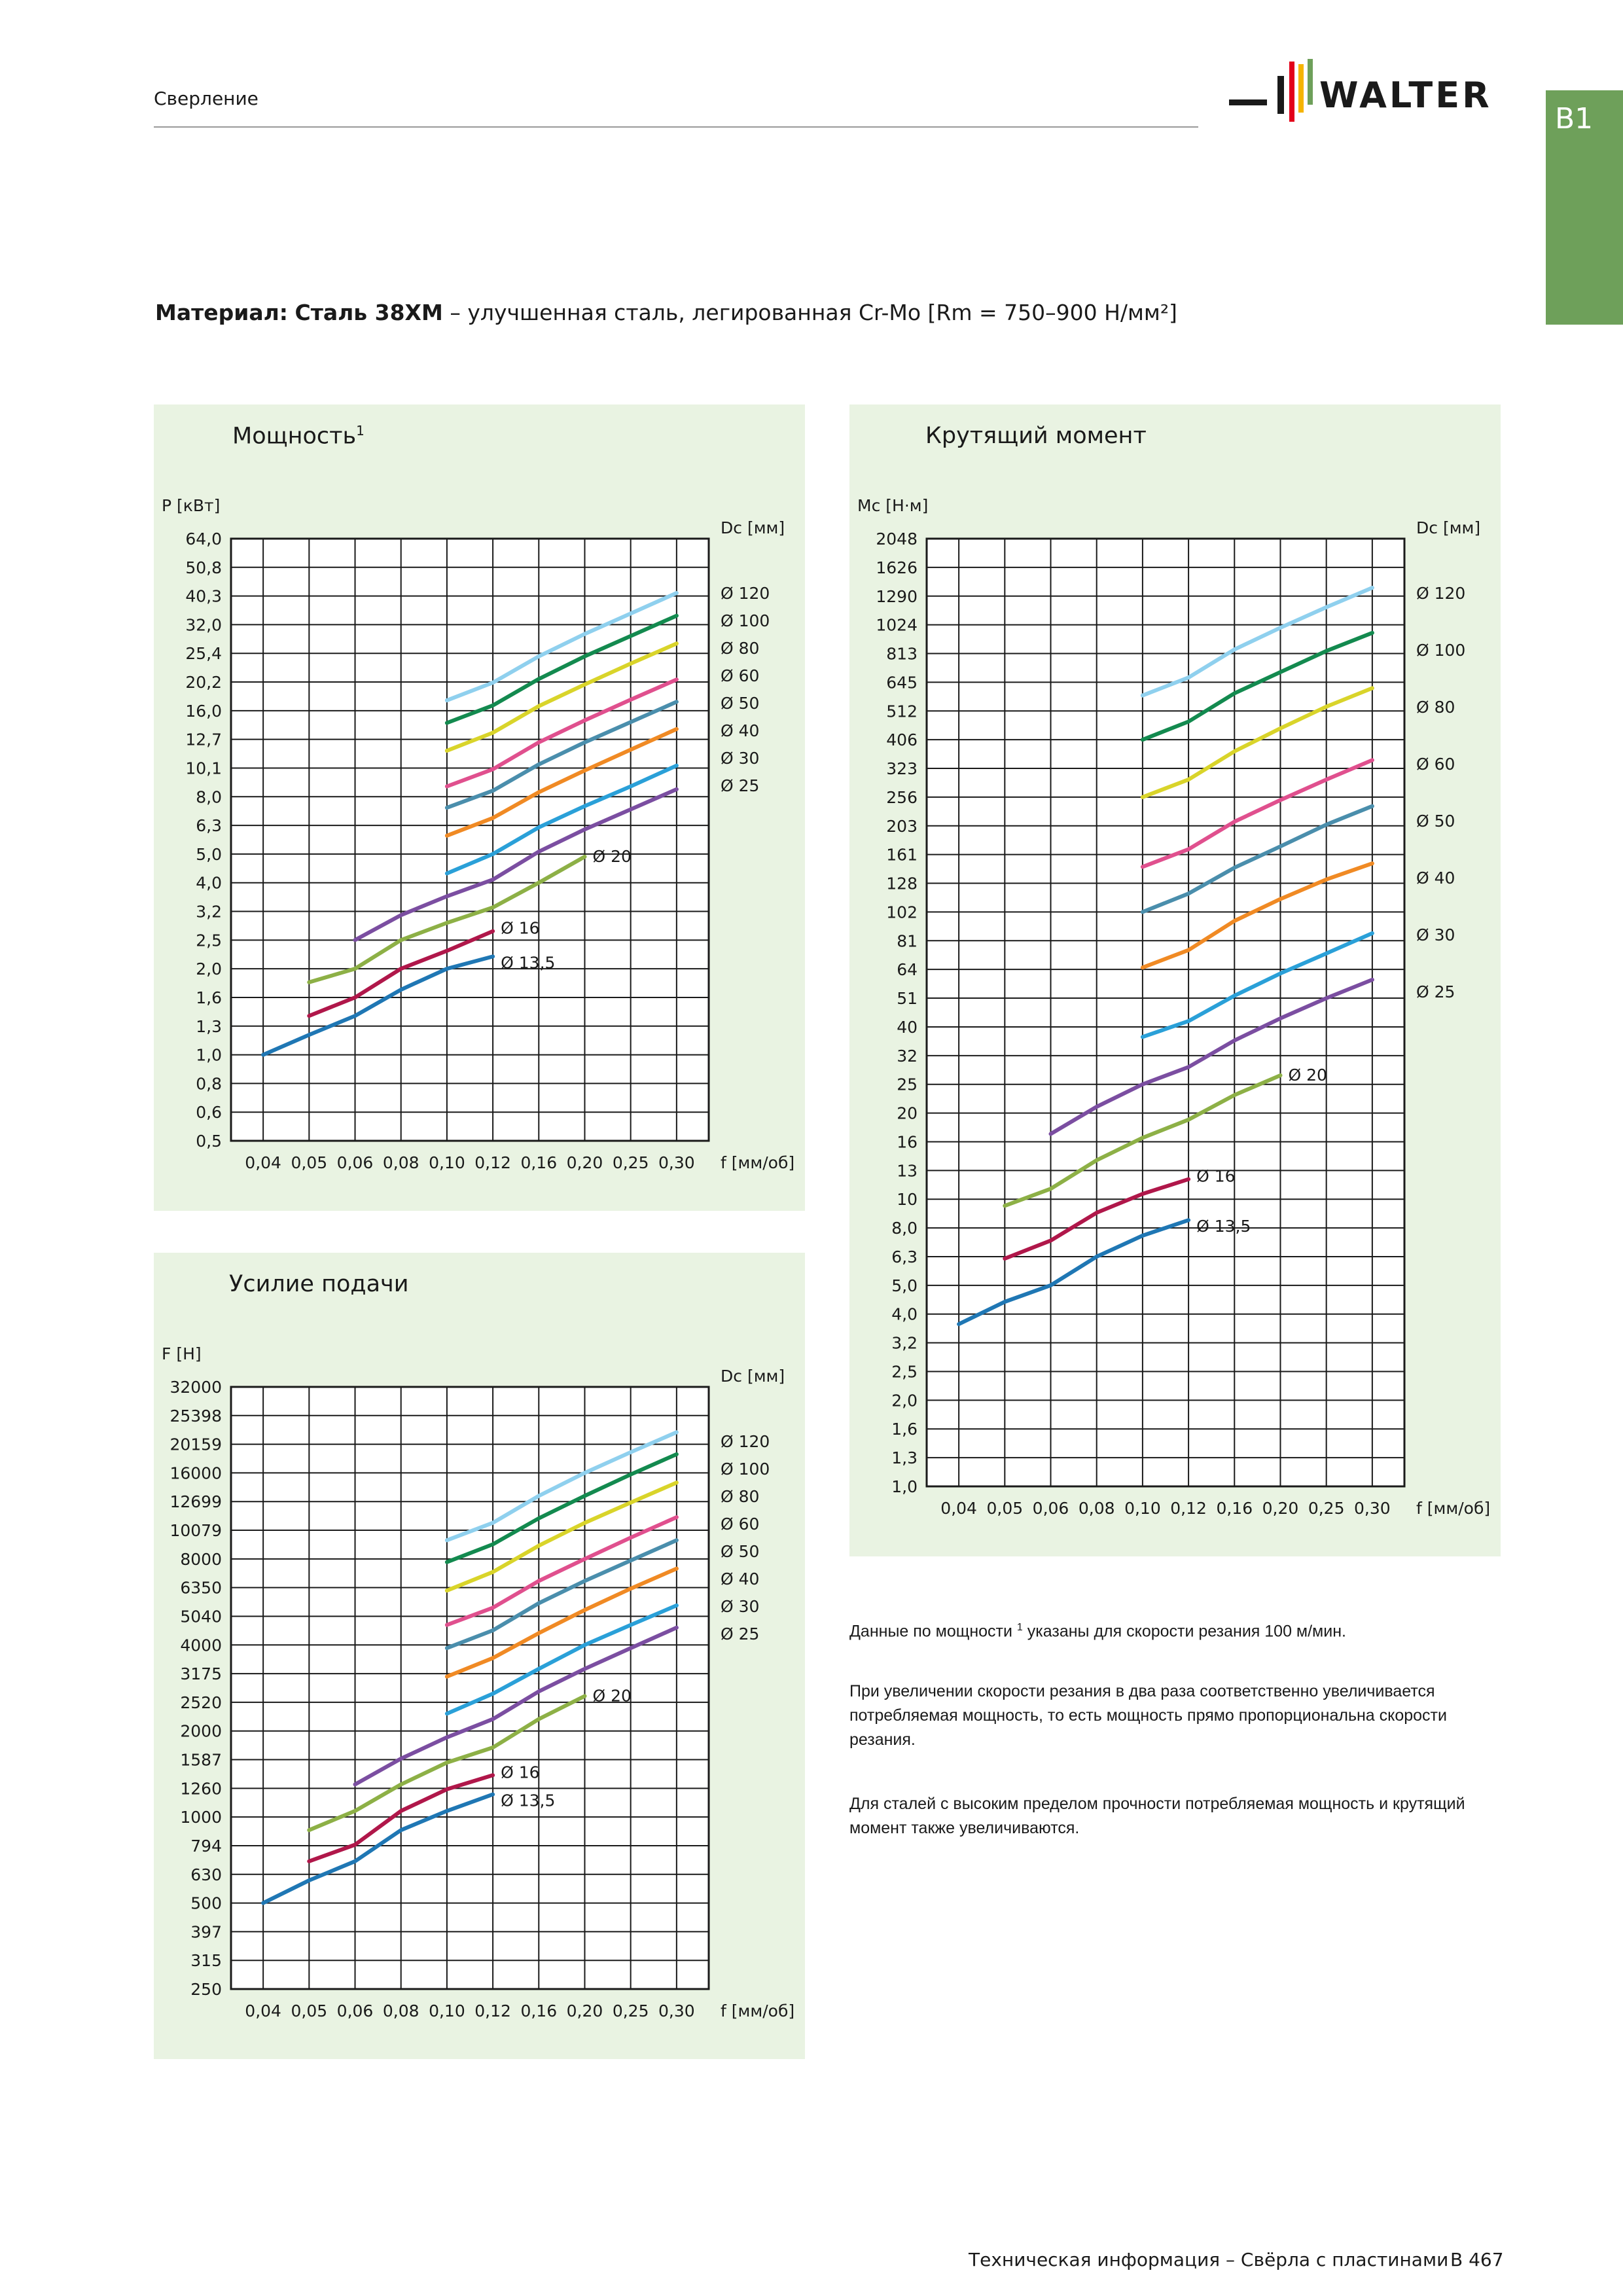 This screenshot has height=2296, width=1623. I want to click on power-x-tick-label: 0,25, so click(631, 1162).